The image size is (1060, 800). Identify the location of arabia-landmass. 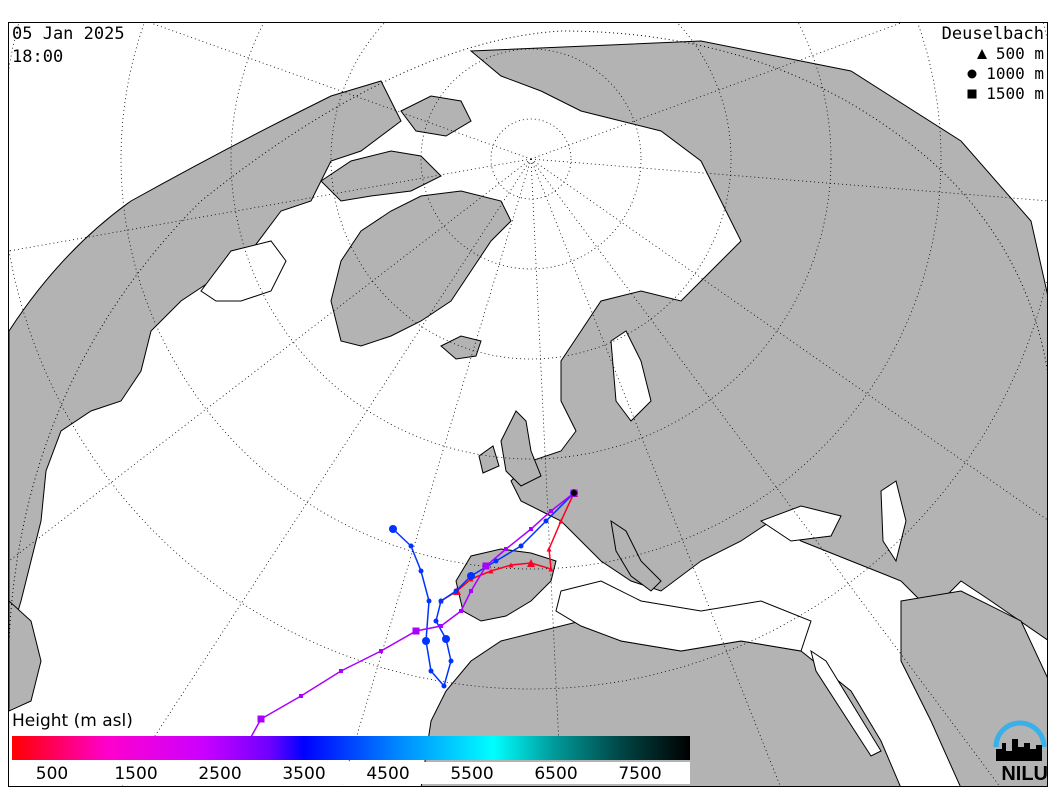
(973, 688).